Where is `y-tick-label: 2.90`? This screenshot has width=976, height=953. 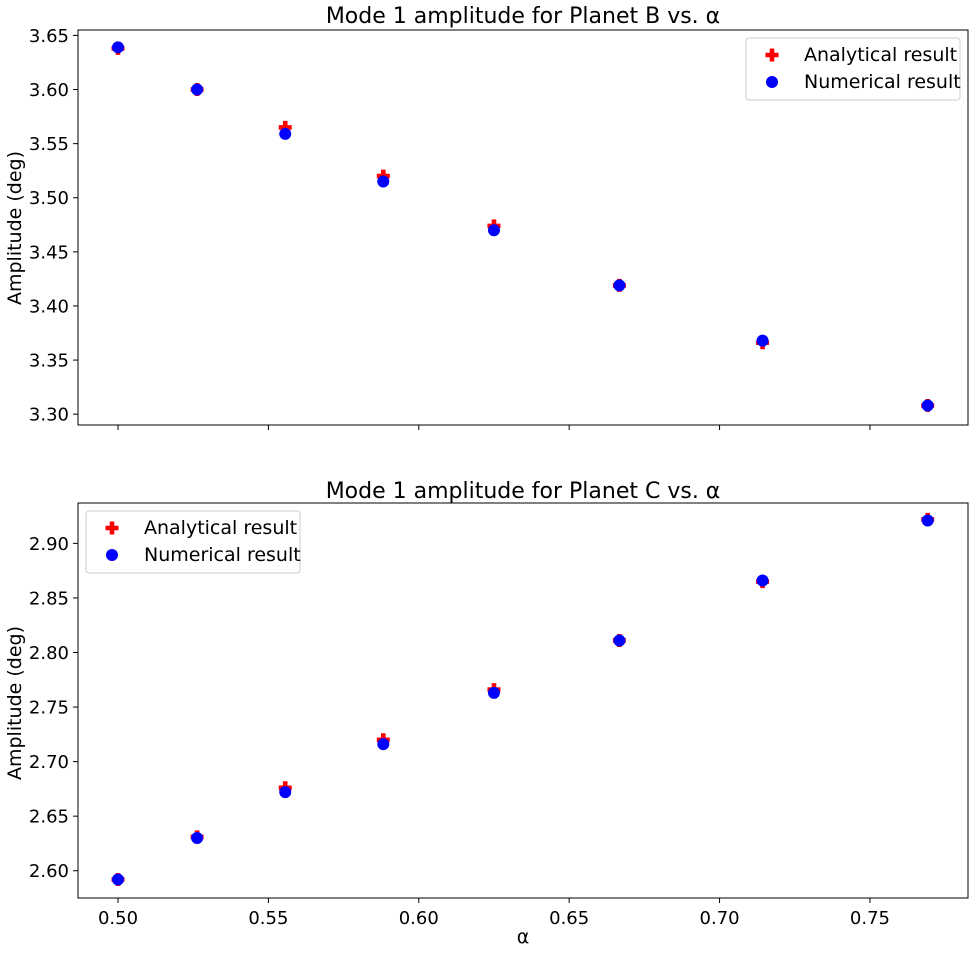 y-tick-label: 2.90 is located at coordinates (49, 544).